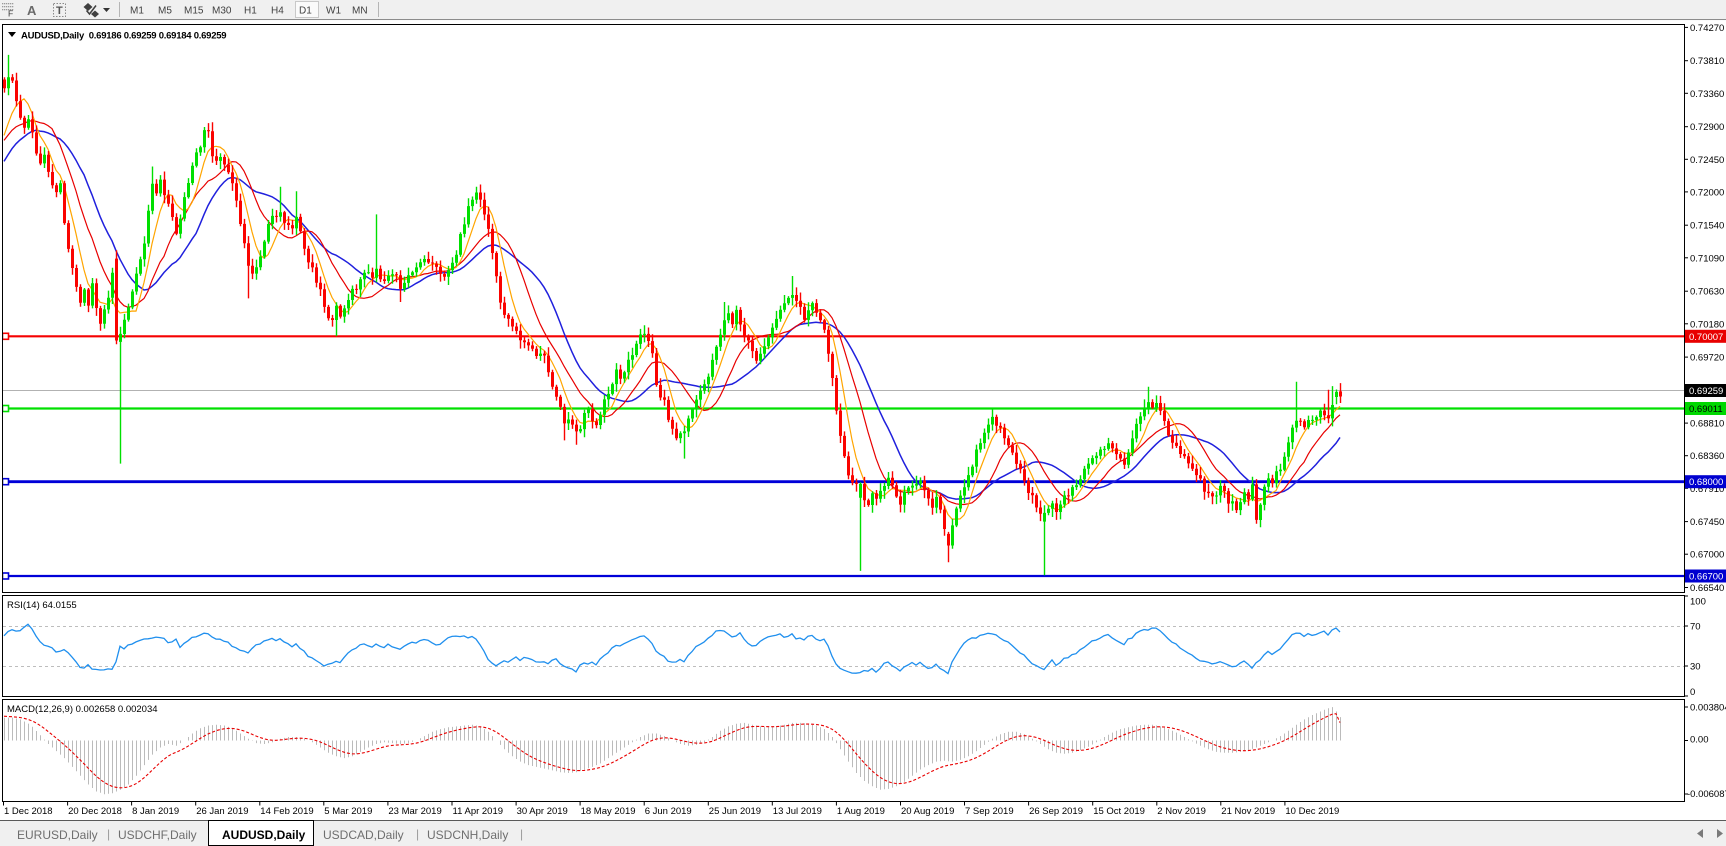 Image resolution: width=1726 pixels, height=846 pixels. I want to click on svg-text: 0.68360, so click(1707, 456).